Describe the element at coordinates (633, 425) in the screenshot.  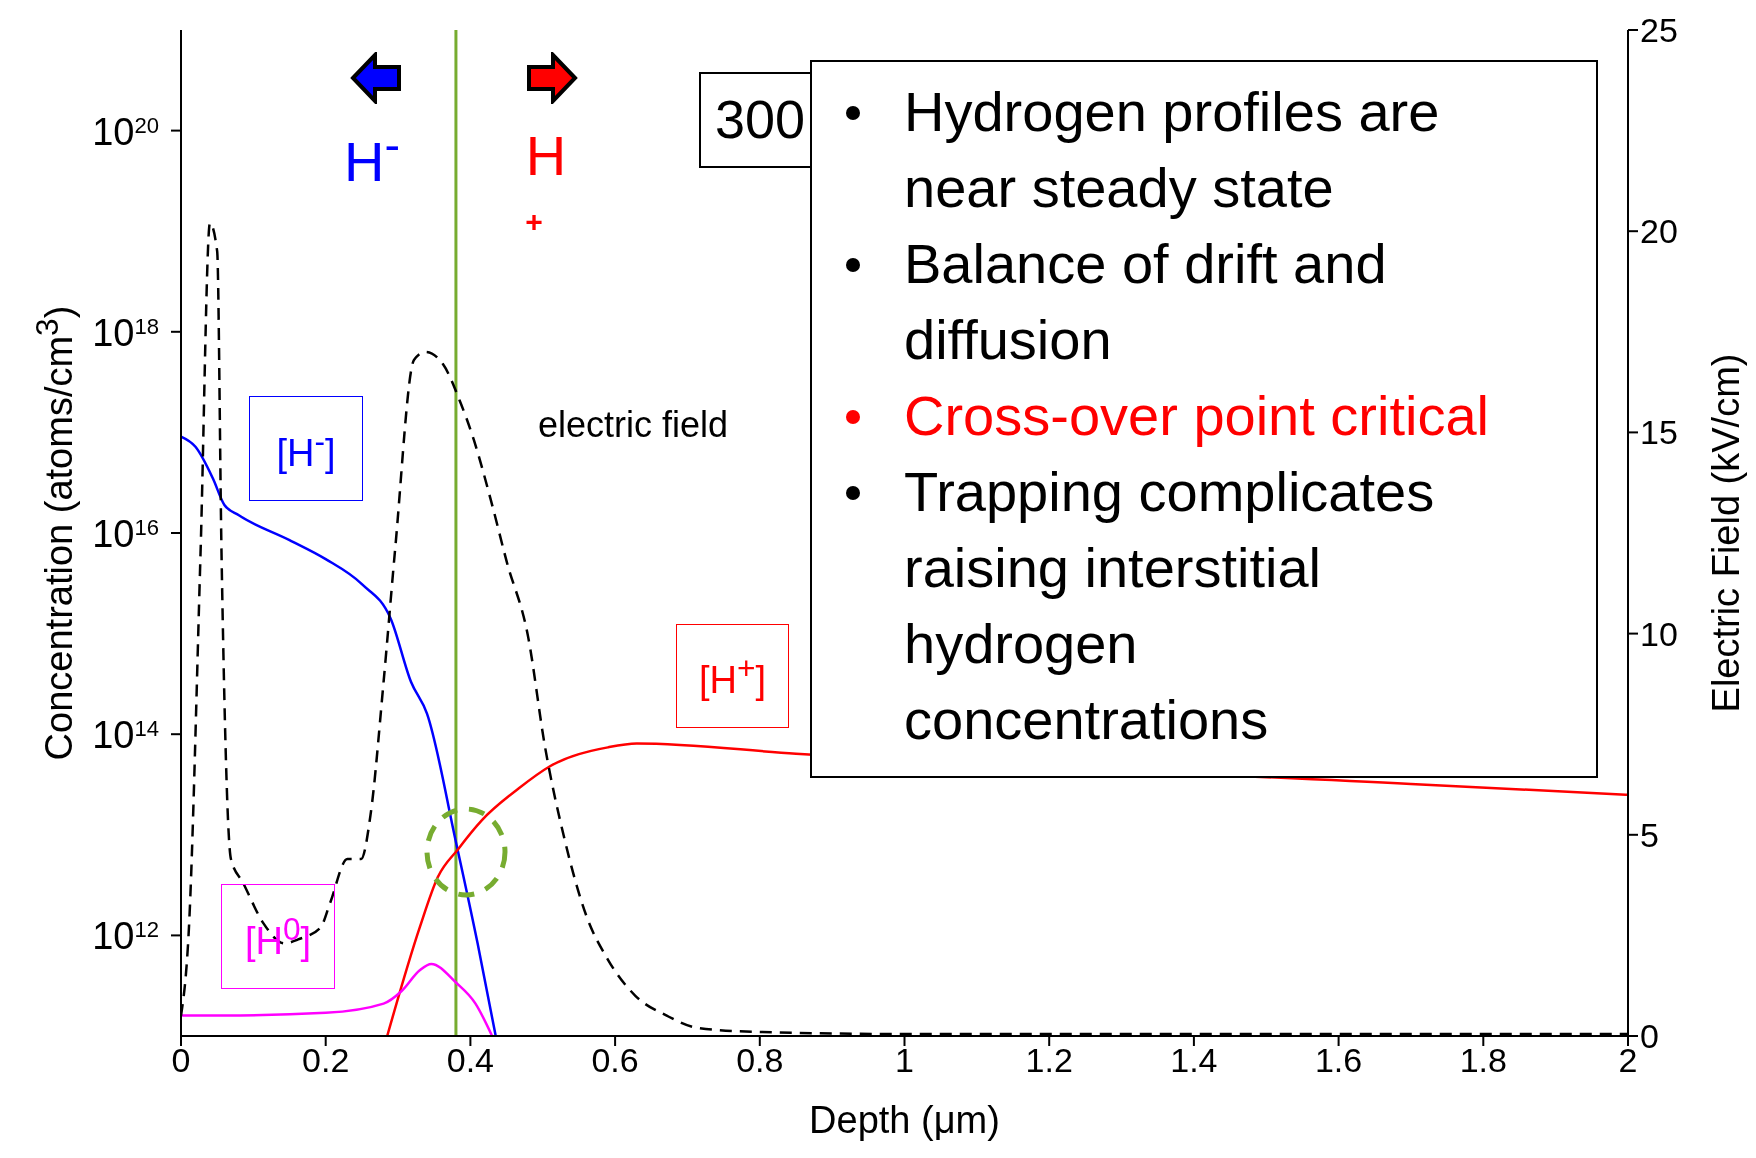
I see `series-label: electric field` at that location.